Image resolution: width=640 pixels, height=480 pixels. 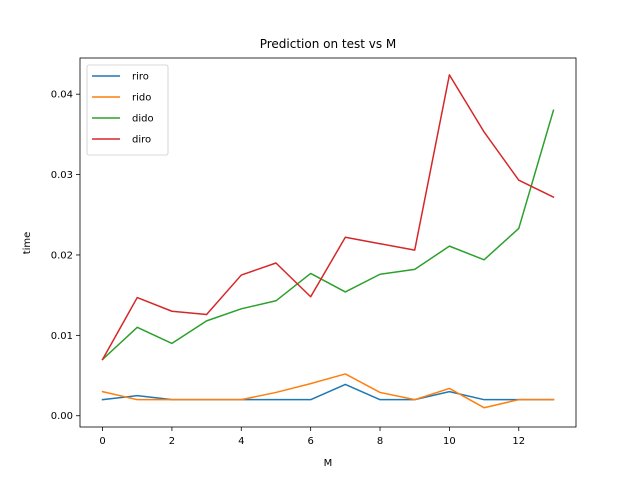 What do you see at coordinates (380, 441) in the screenshot?
I see `x-tick-label: 8` at bounding box center [380, 441].